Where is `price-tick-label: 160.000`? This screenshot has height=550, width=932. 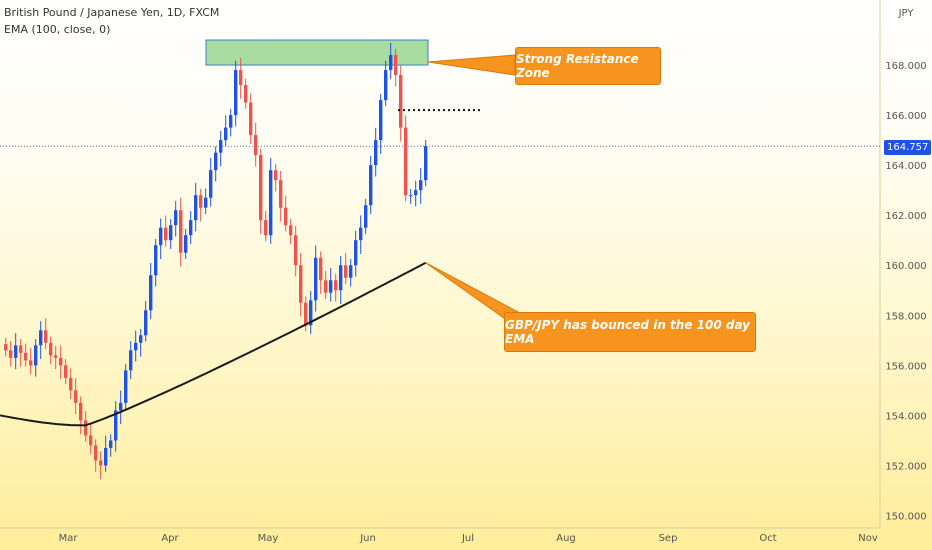
price-tick-label: 160.000 is located at coordinates (905, 266).